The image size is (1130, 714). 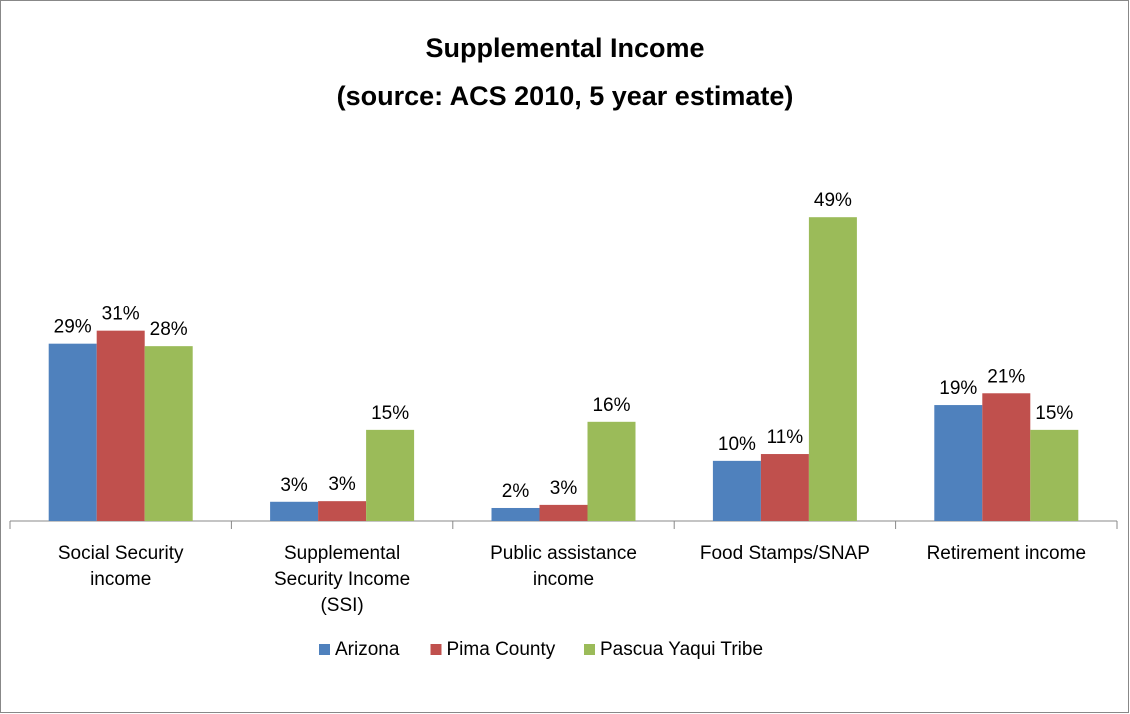 What do you see at coordinates (564, 48) in the screenshot?
I see `chart-title: Supplemental Income` at bounding box center [564, 48].